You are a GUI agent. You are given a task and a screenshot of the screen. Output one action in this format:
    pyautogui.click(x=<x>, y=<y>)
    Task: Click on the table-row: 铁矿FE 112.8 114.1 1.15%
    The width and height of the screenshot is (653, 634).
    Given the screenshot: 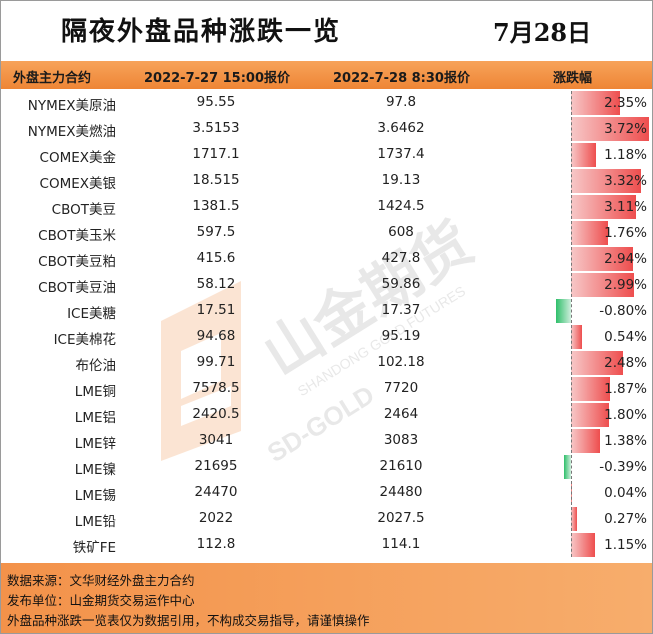 What is the action you would take?
    pyautogui.click(x=326, y=545)
    